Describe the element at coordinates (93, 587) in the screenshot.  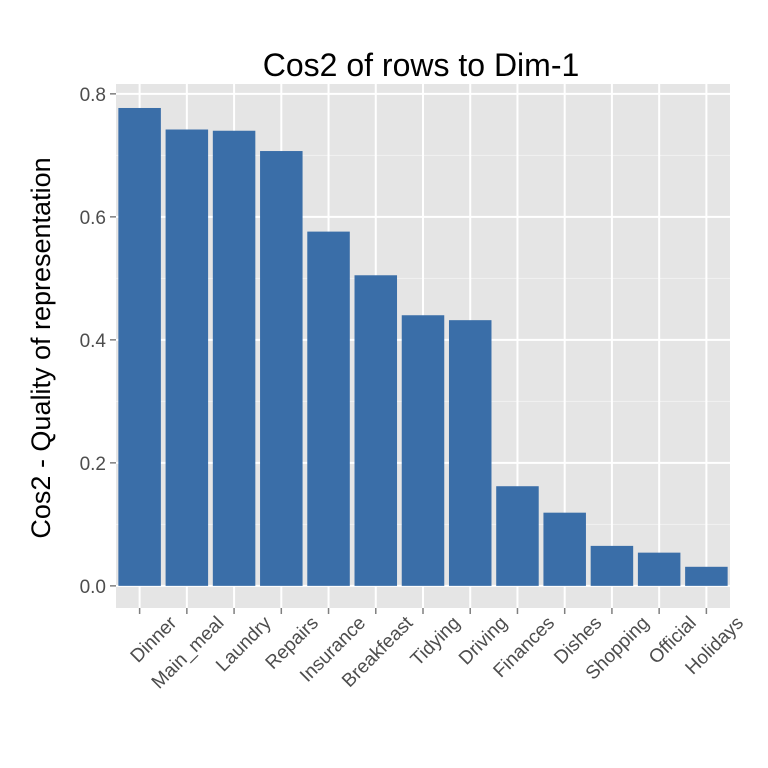
I see `y-tick-label: 0.0` at that location.